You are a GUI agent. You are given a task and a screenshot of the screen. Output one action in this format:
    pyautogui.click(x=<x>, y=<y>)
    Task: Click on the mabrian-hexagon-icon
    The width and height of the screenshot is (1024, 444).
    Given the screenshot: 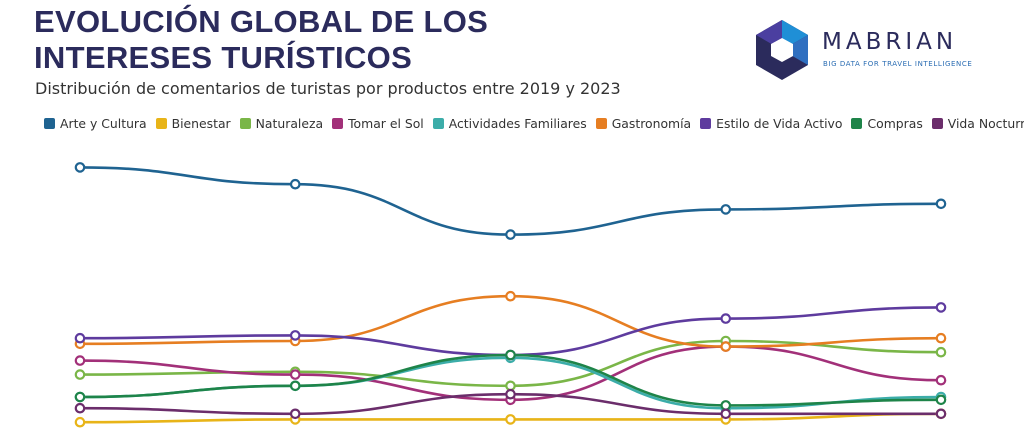 What is the action you would take?
    pyautogui.click(x=782, y=50)
    